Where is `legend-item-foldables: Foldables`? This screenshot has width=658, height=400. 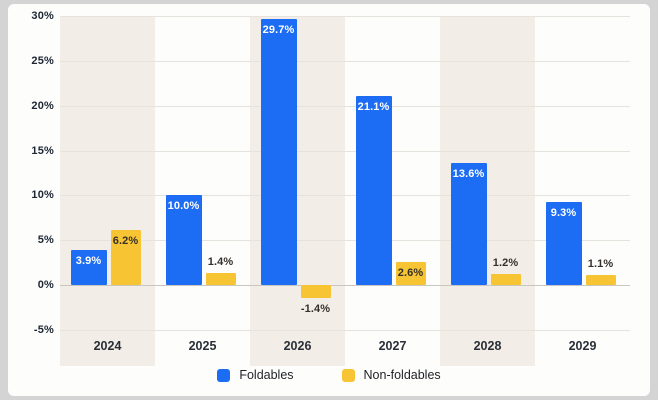
legend-item-foldables: Foldables is located at coordinates (255, 375).